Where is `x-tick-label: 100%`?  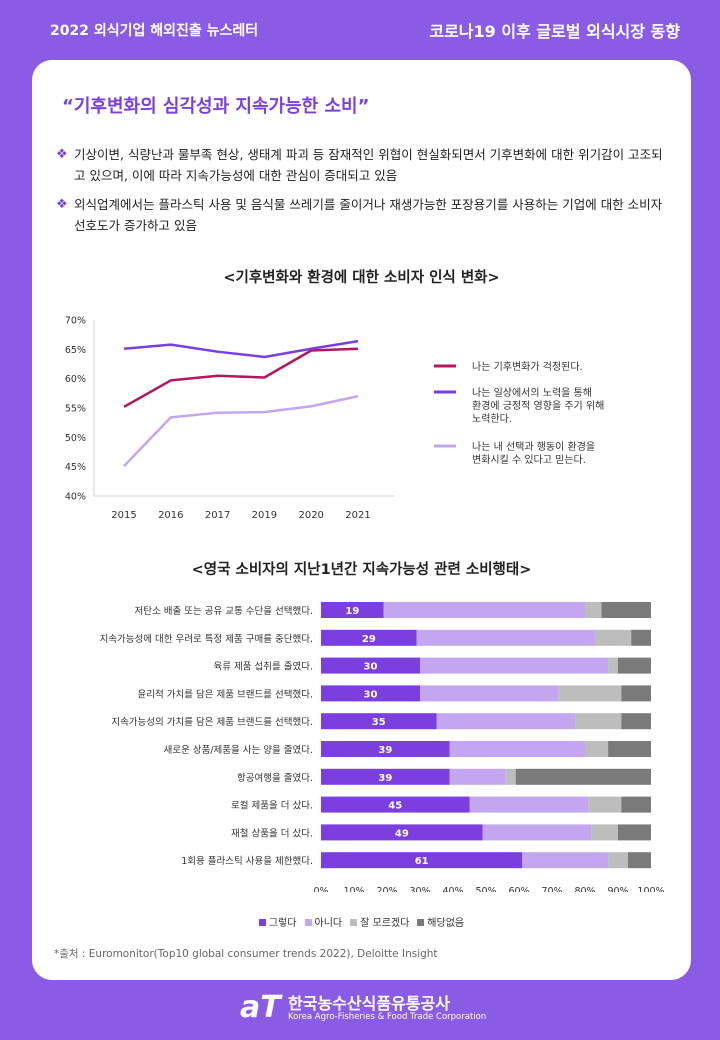 x-tick-label: 100% is located at coordinates (650, 889).